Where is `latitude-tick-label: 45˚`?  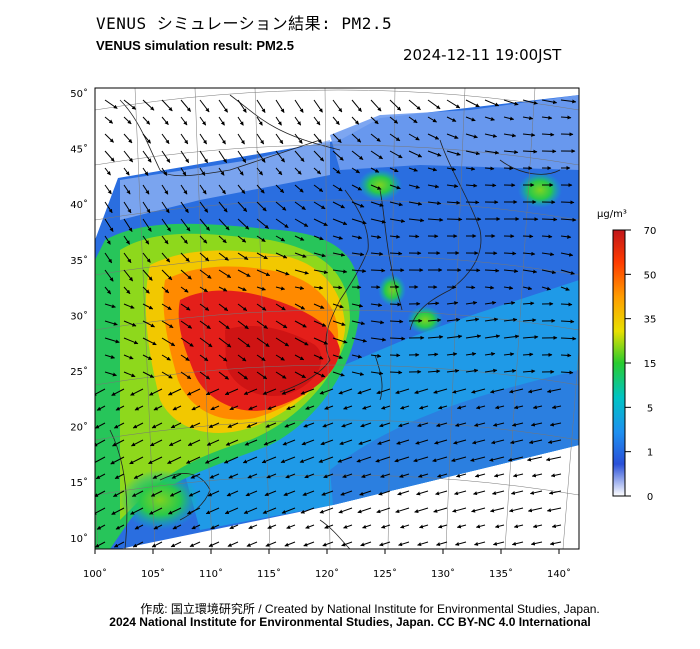
latitude-tick-label: 45˚ is located at coordinates (79, 150).